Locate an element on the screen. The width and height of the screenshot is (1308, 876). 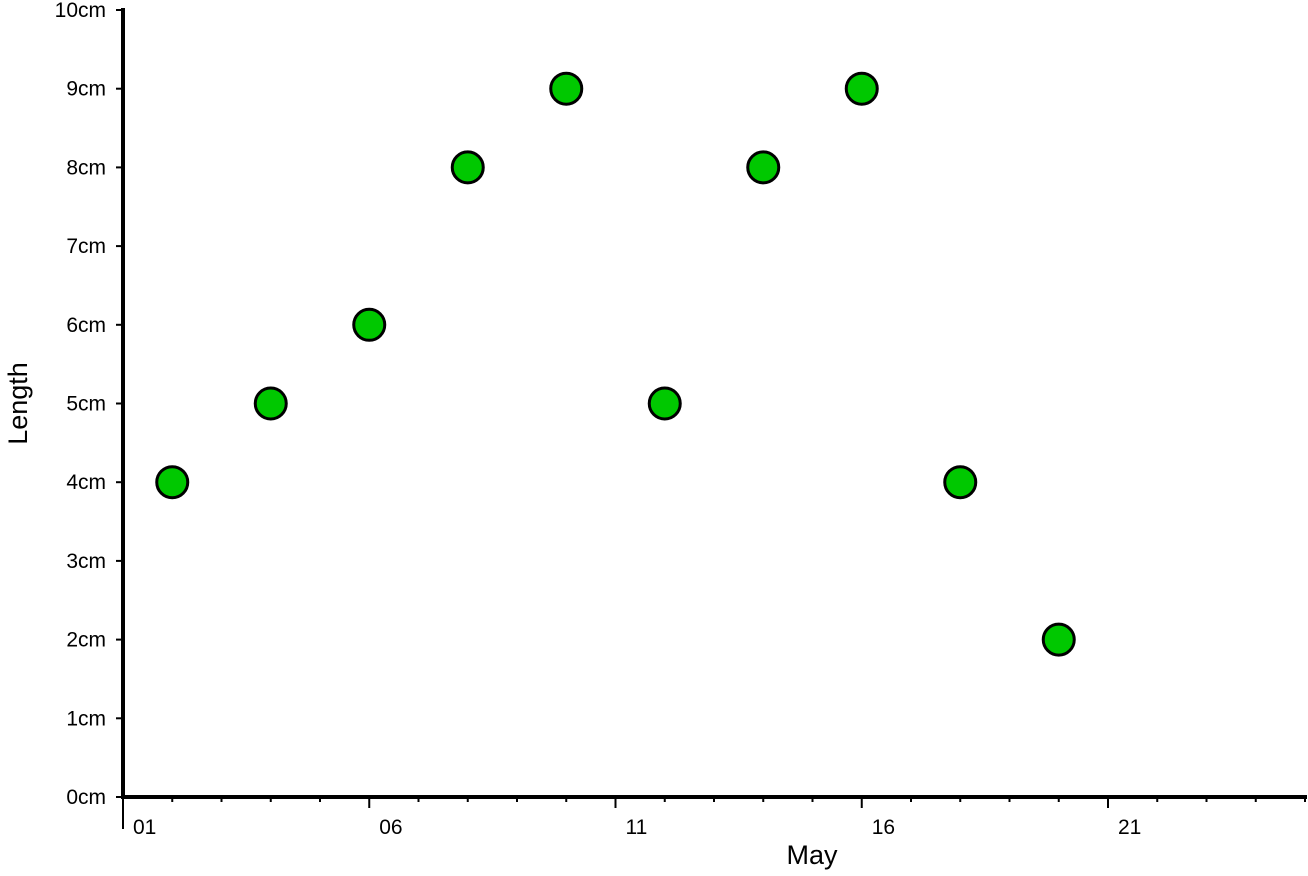
y-tick-label: 7cm is located at coordinates (86, 246).